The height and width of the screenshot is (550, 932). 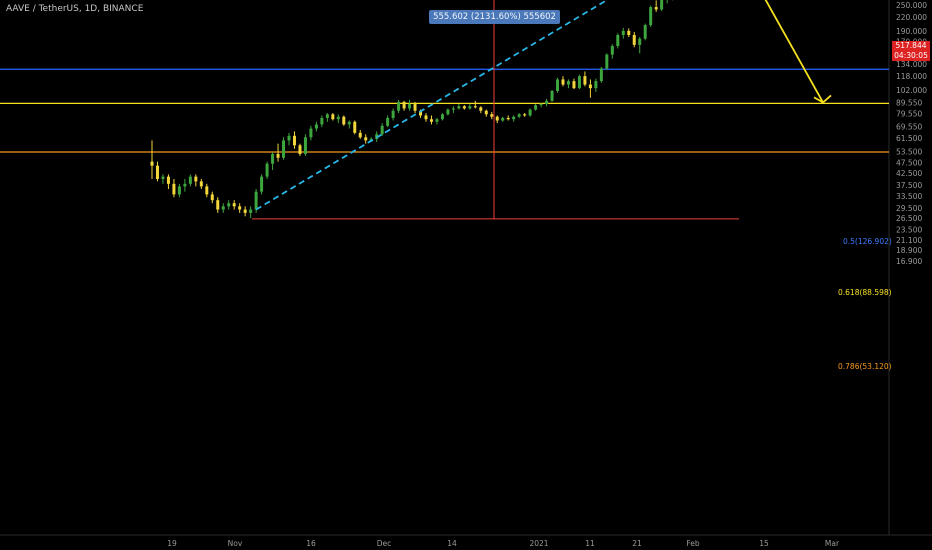 What do you see at coordinates (909, 151) in the screenshot?
I see `price-tick-label: 53.500` at bounding box center [909, 151].